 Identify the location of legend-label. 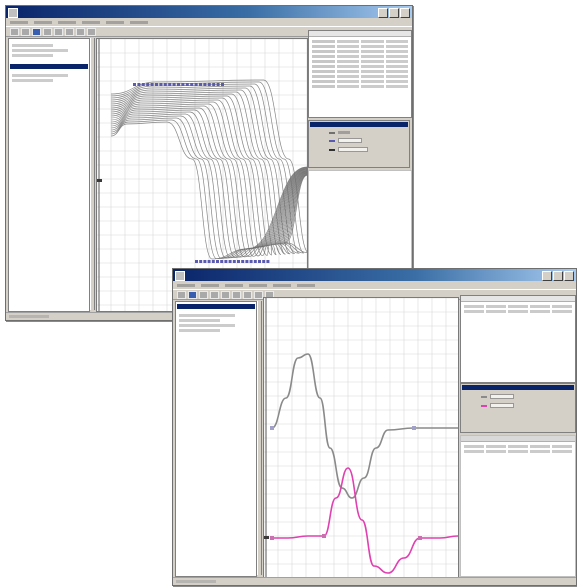
(344, 132).